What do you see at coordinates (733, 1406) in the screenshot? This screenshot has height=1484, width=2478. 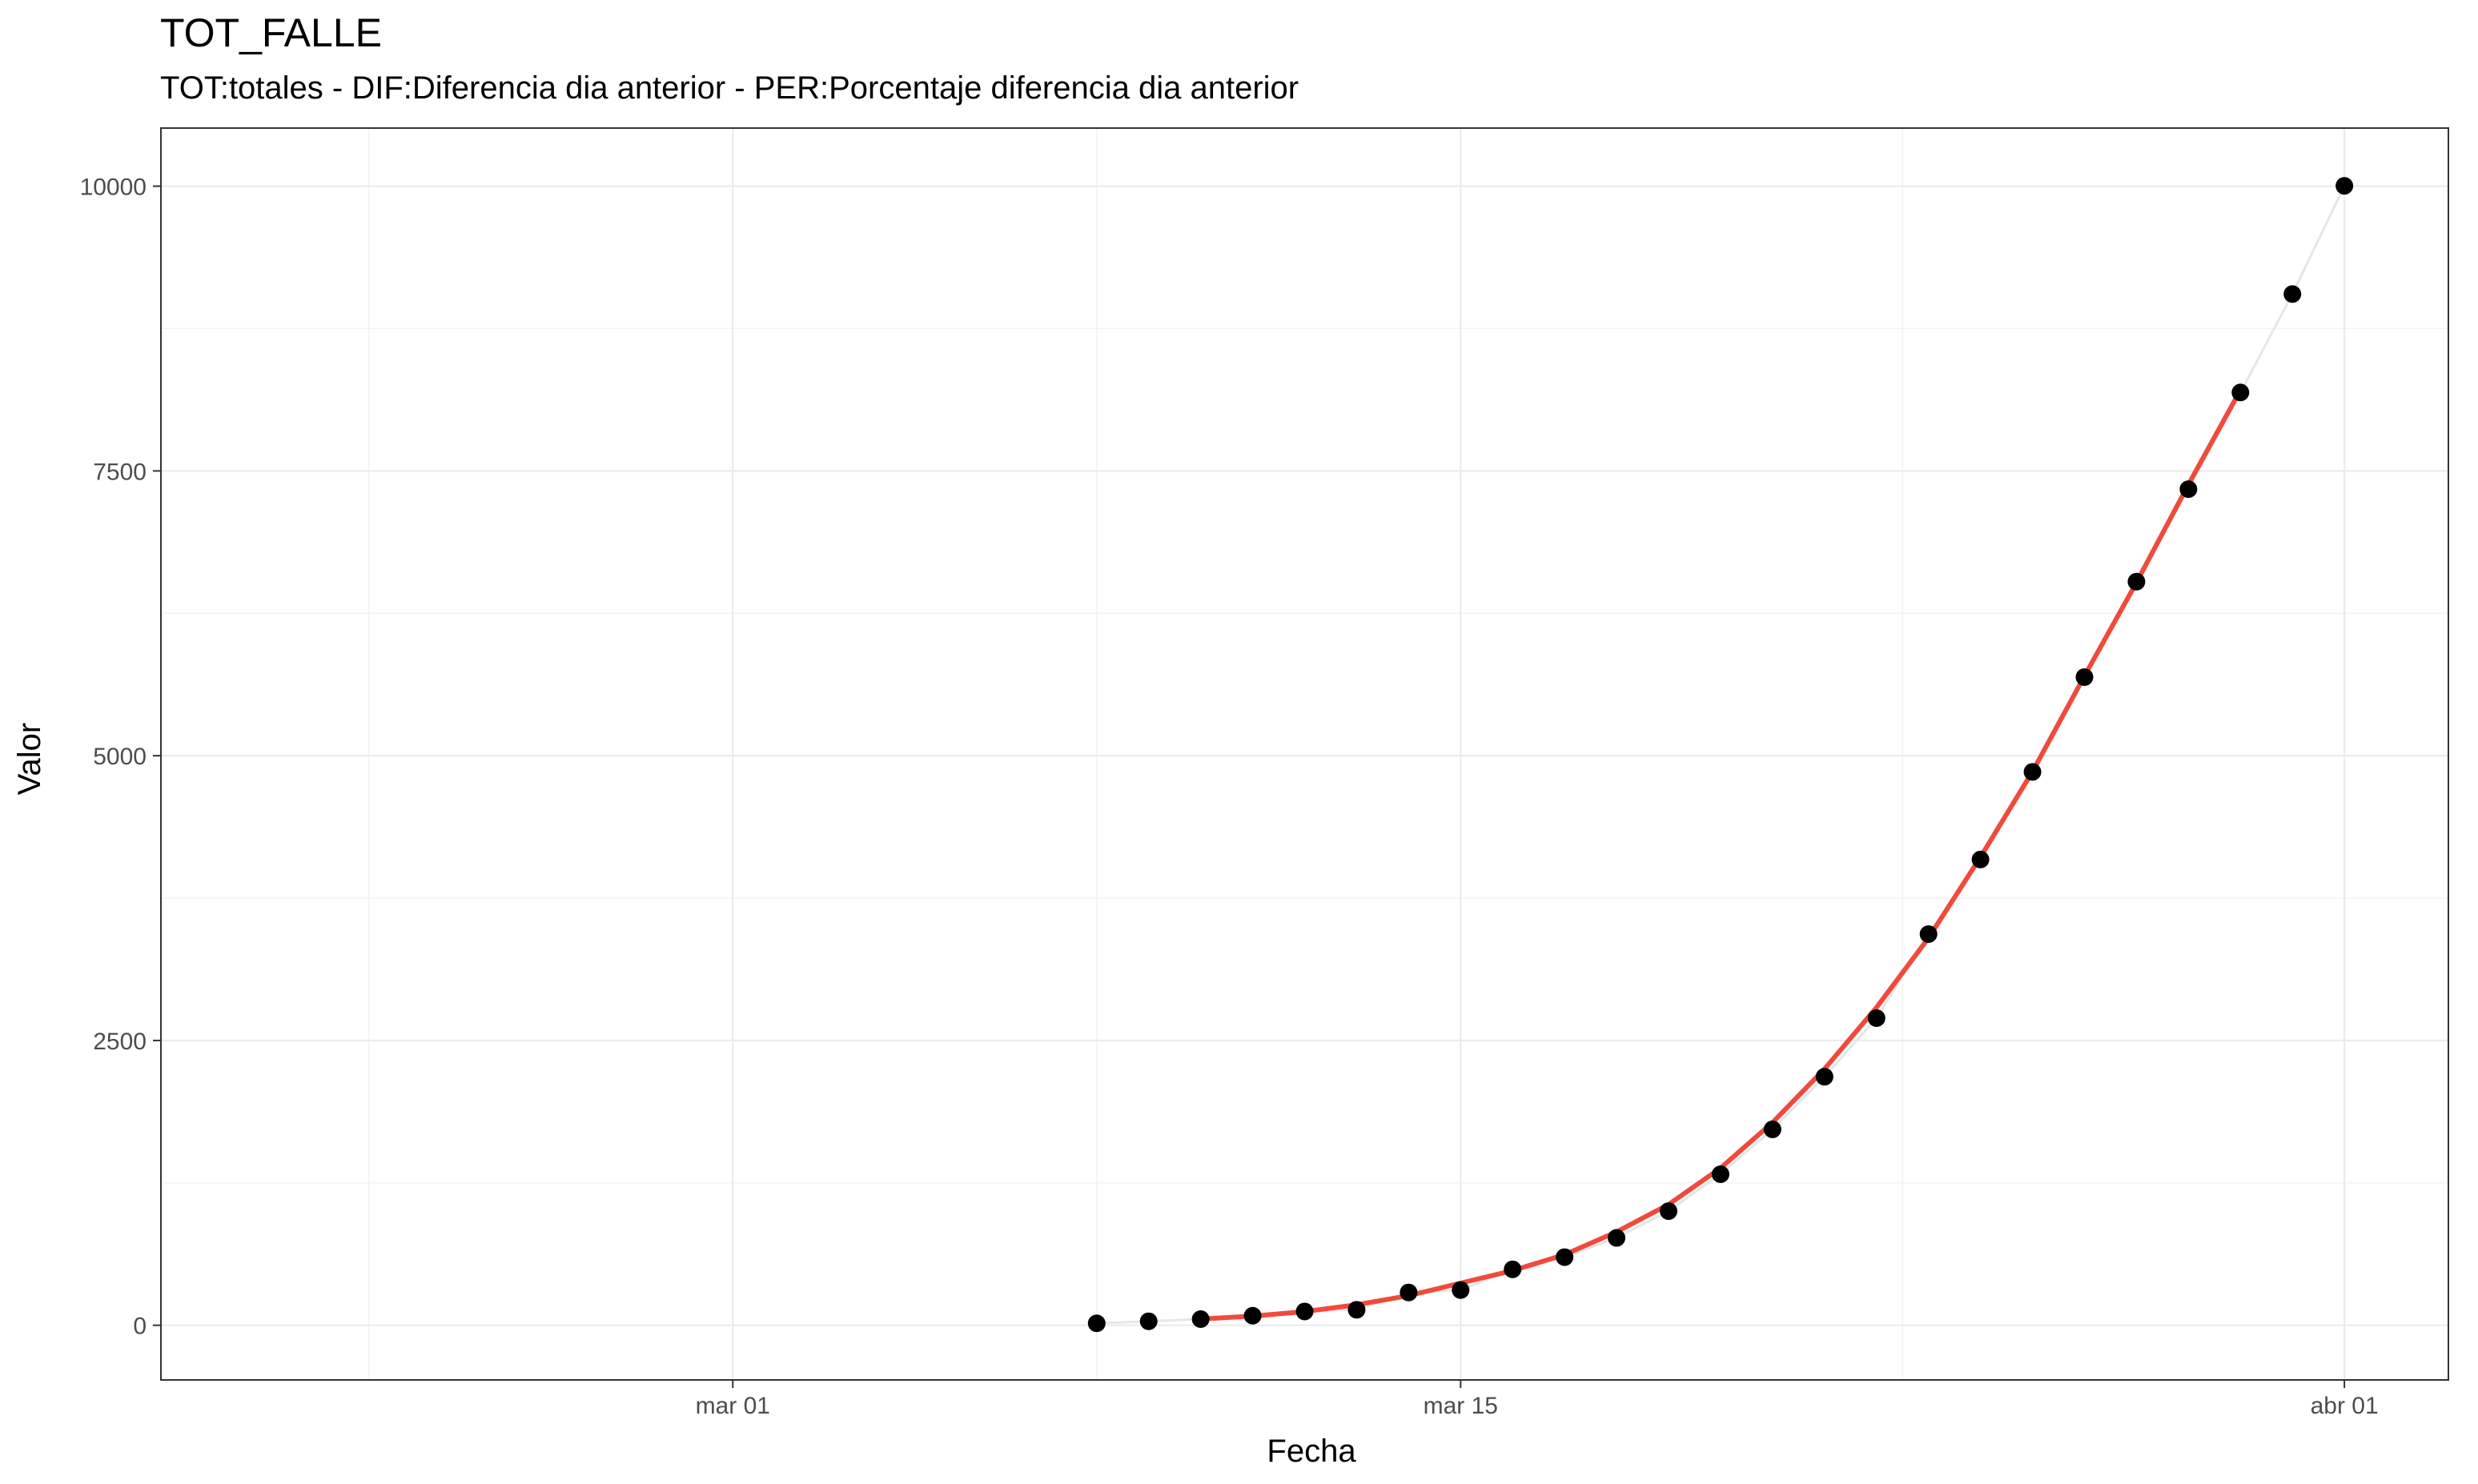 I see `x-tick-label: mar 01` at bounding box center [733, 1406].